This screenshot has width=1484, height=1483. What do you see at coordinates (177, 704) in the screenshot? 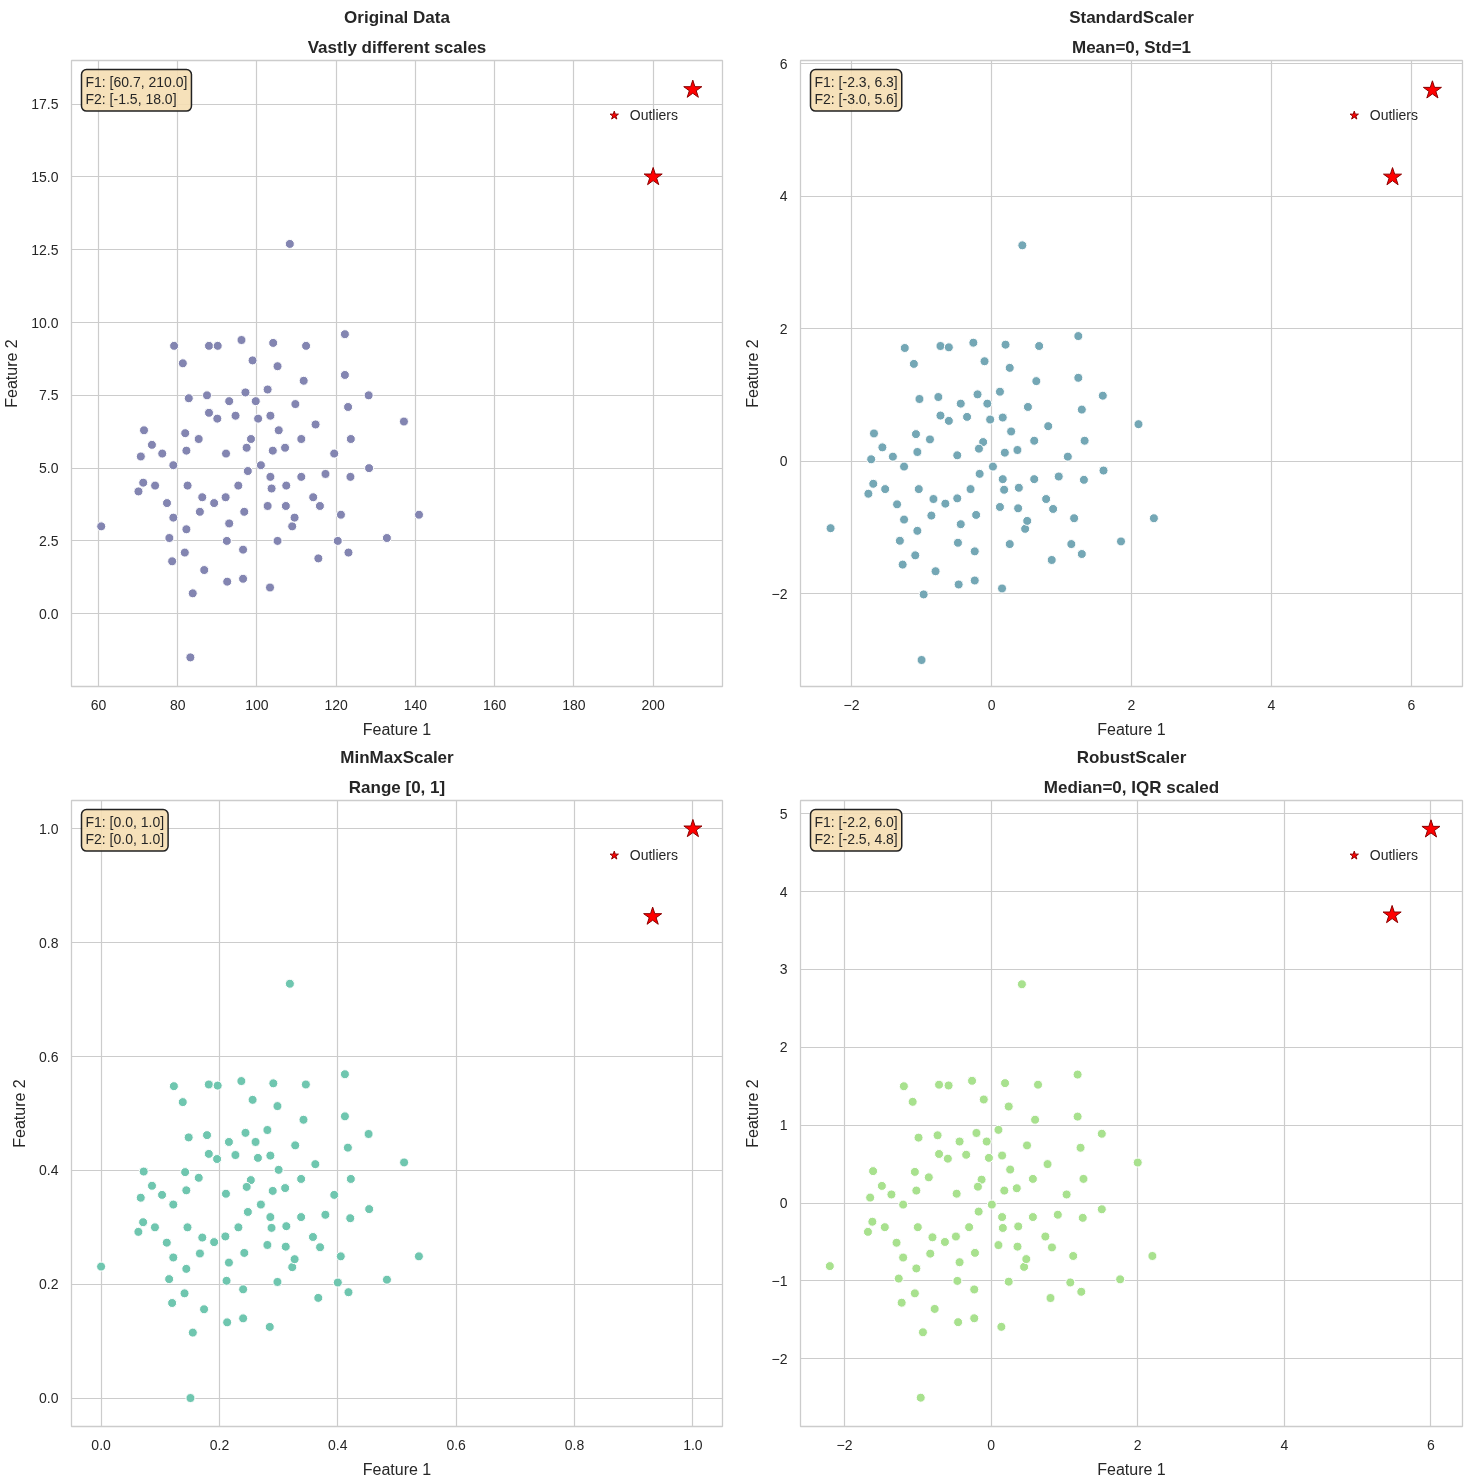
I see `x-tick-label: 80` at bounding box center [177, 704].